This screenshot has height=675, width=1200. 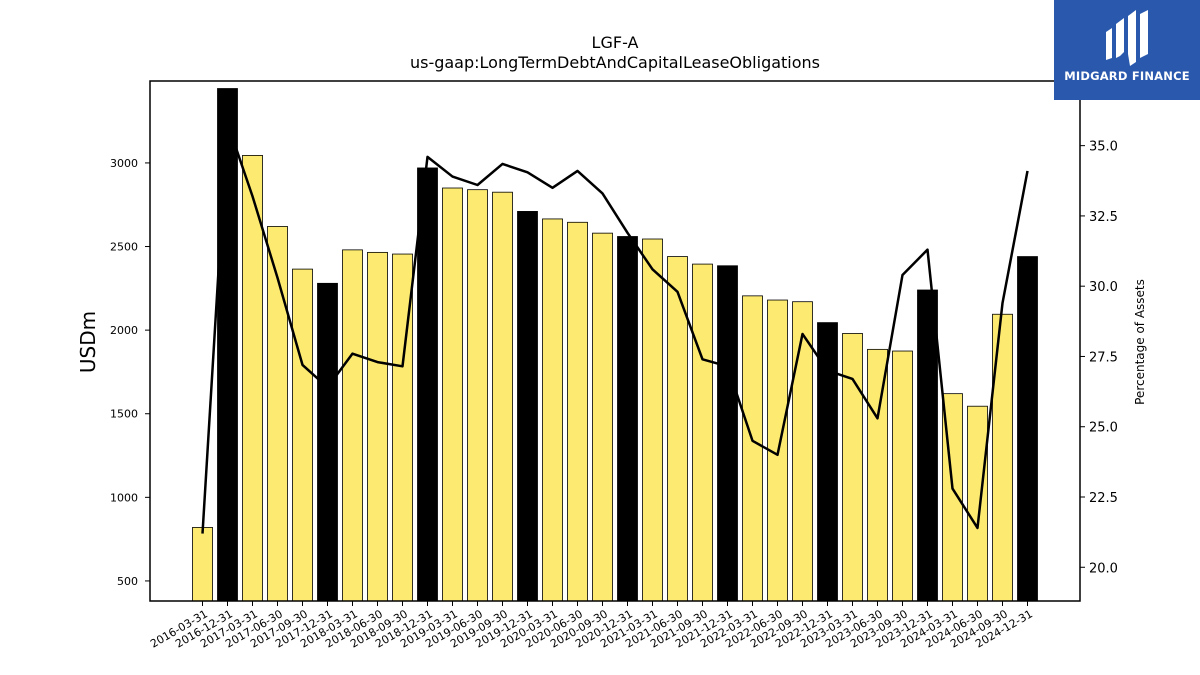 I want to click on y-tick-label: 3000, so click(x=124, y=163).